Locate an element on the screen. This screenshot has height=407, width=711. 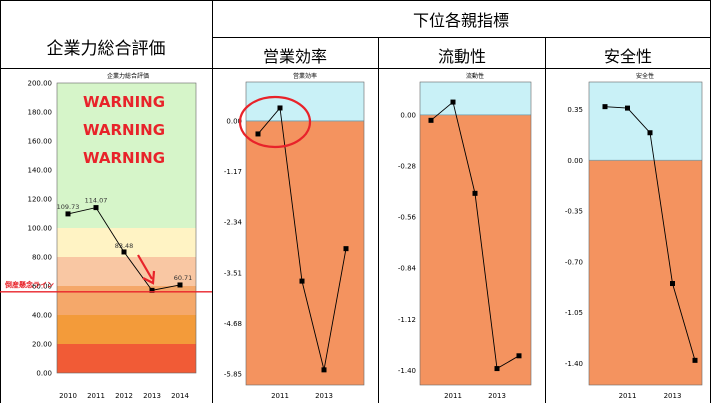
y-tick-label: -0.70 is located at coordinates (574, 262).